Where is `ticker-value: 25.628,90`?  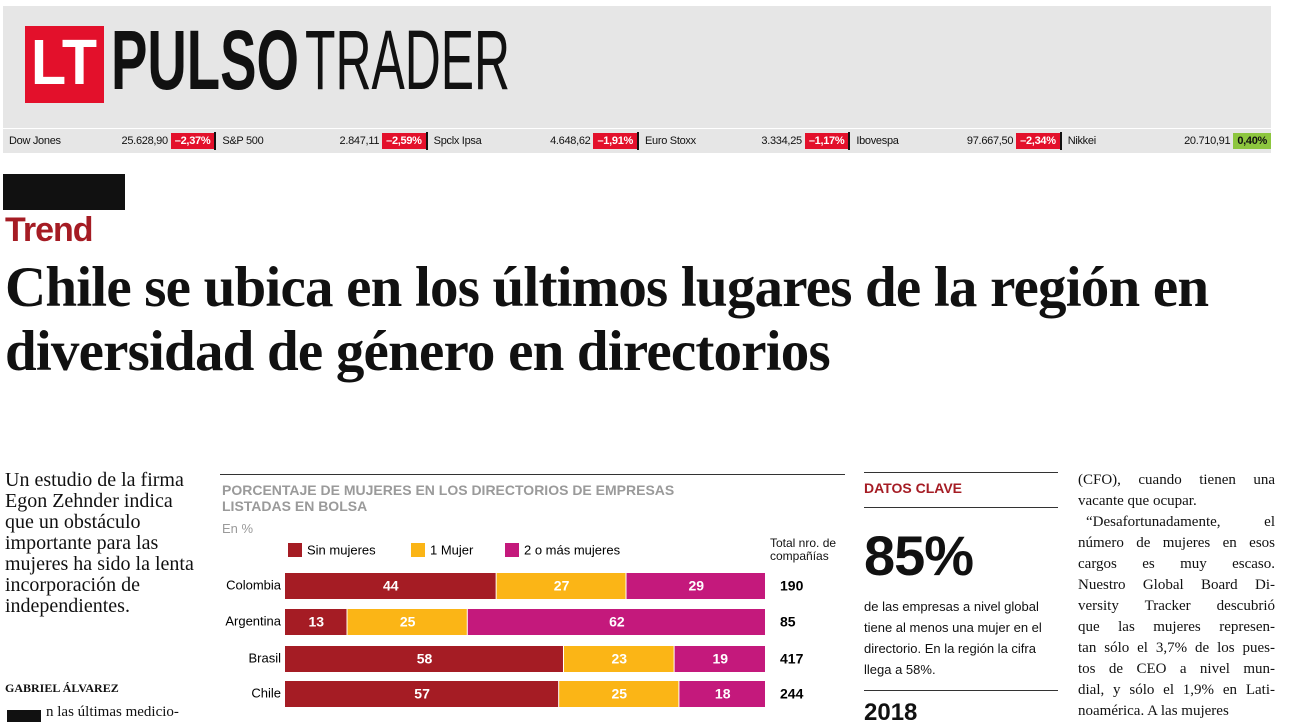 ticker-value: 25.628,90 is located at coordinates (145, 141).